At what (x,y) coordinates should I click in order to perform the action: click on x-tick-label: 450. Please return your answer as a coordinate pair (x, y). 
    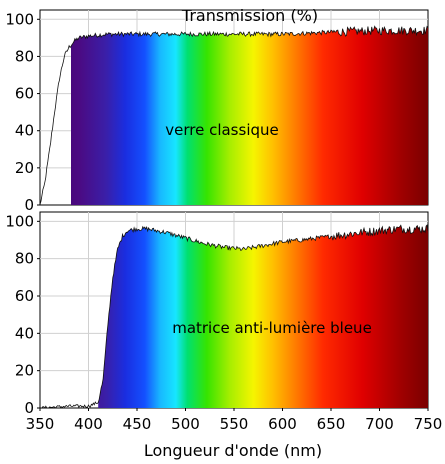
    Looking at the image, I should click on (137, 424).